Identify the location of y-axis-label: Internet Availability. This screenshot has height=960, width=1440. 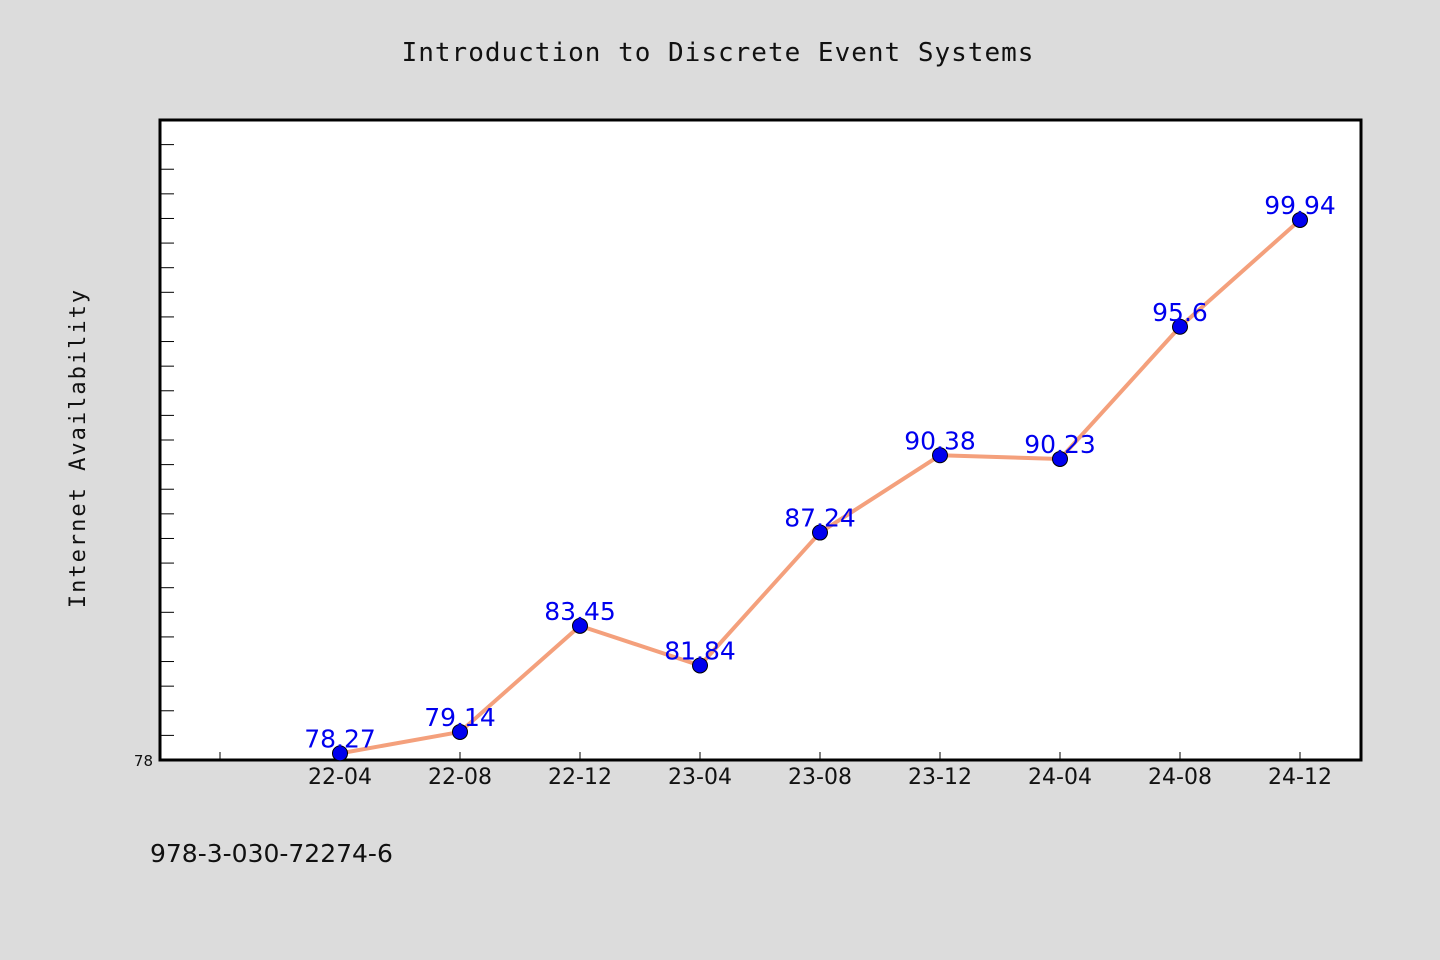
(78, 448).